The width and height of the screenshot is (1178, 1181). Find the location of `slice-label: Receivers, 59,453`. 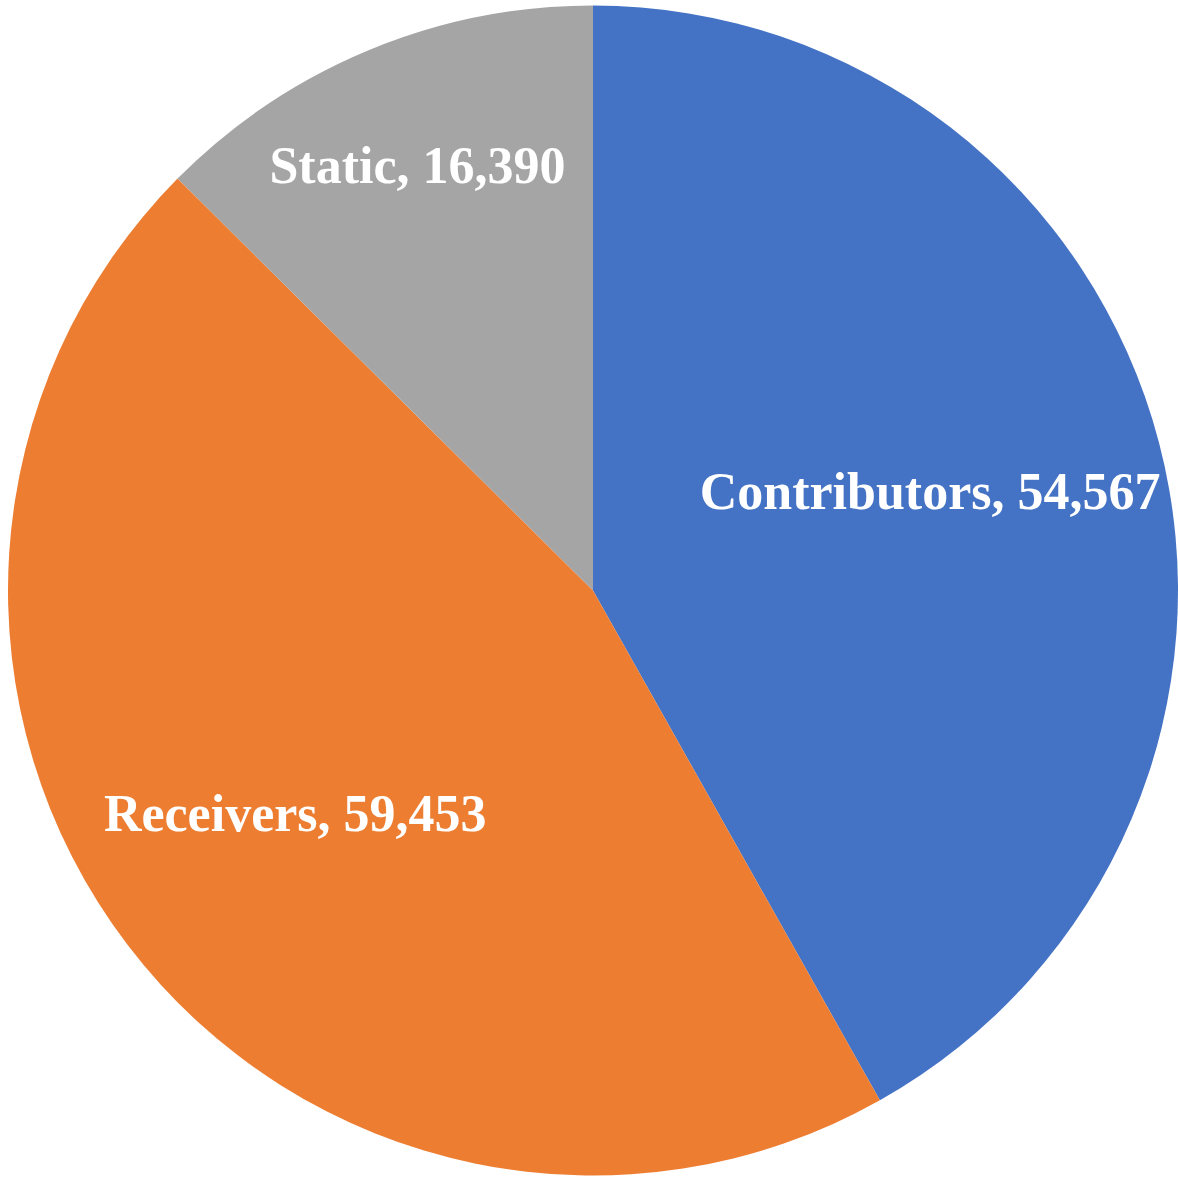

slice-label: Receivers, 59,453 is located at coordinates (295, 813).